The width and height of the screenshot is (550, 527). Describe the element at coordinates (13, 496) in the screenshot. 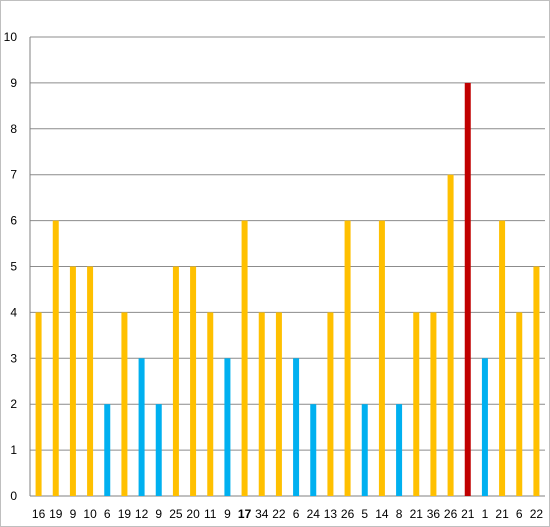

I see `y-tick-label: 0` at that location.